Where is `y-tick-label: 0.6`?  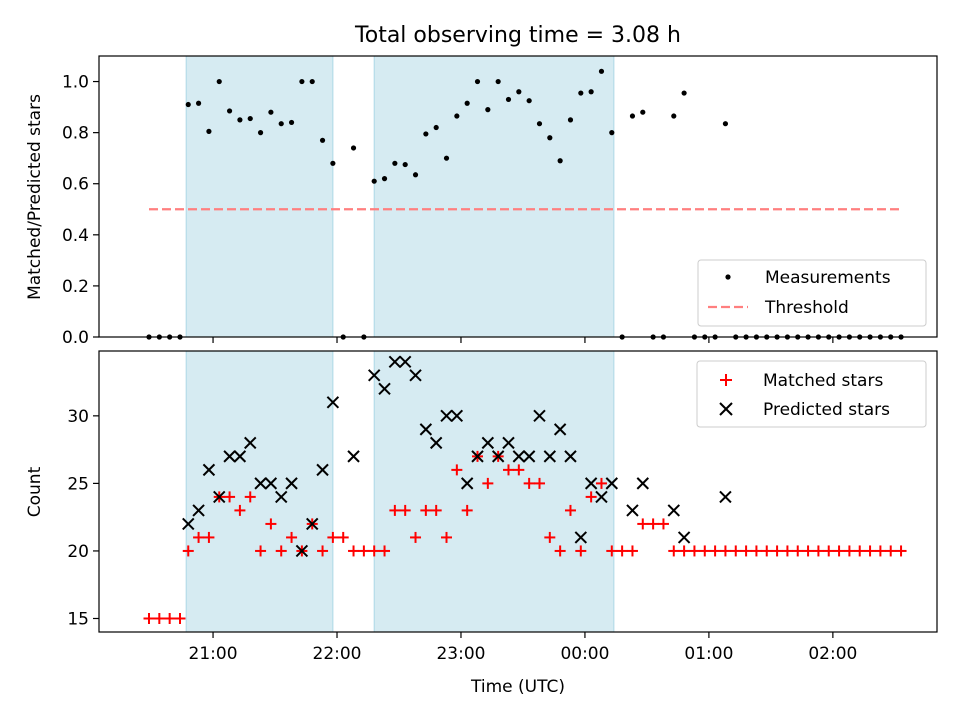
y-tick-label: 0.6 is located at coordinates (75, 185).